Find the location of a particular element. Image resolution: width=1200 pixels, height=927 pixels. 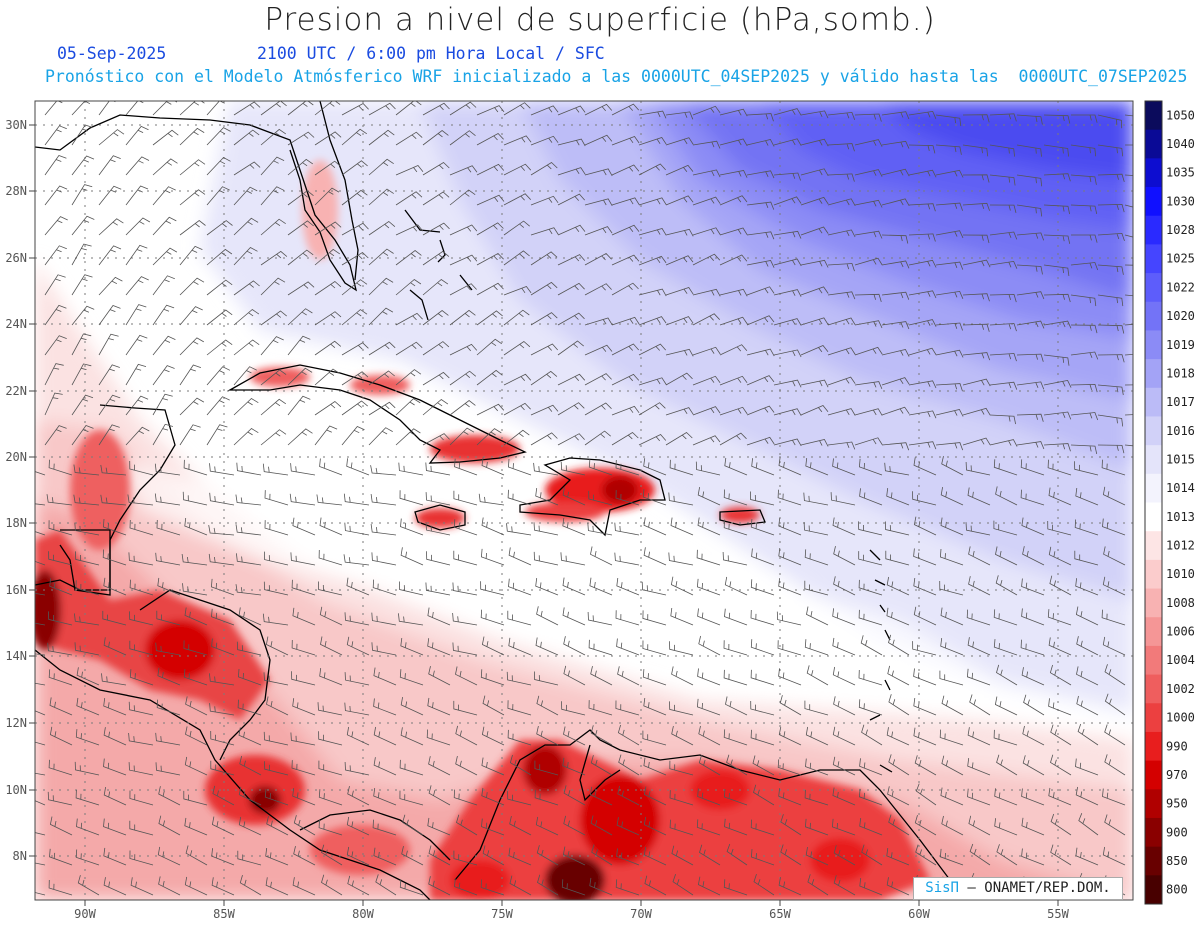

valid-time-label: 2100 UTC / 6:00 pm Hora Local / SFC is located at coordinates (431, 53).